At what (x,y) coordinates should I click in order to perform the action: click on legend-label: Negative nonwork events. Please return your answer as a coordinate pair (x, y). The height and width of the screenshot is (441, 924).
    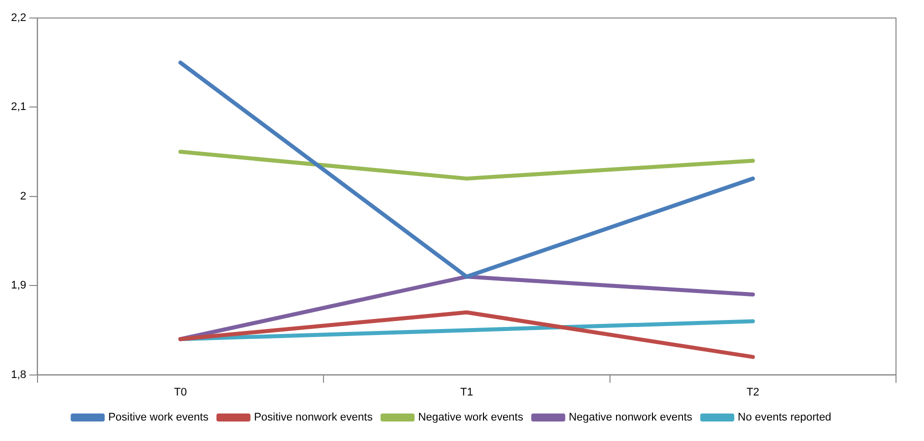
    Looking at the image, I should click on (630, 418).